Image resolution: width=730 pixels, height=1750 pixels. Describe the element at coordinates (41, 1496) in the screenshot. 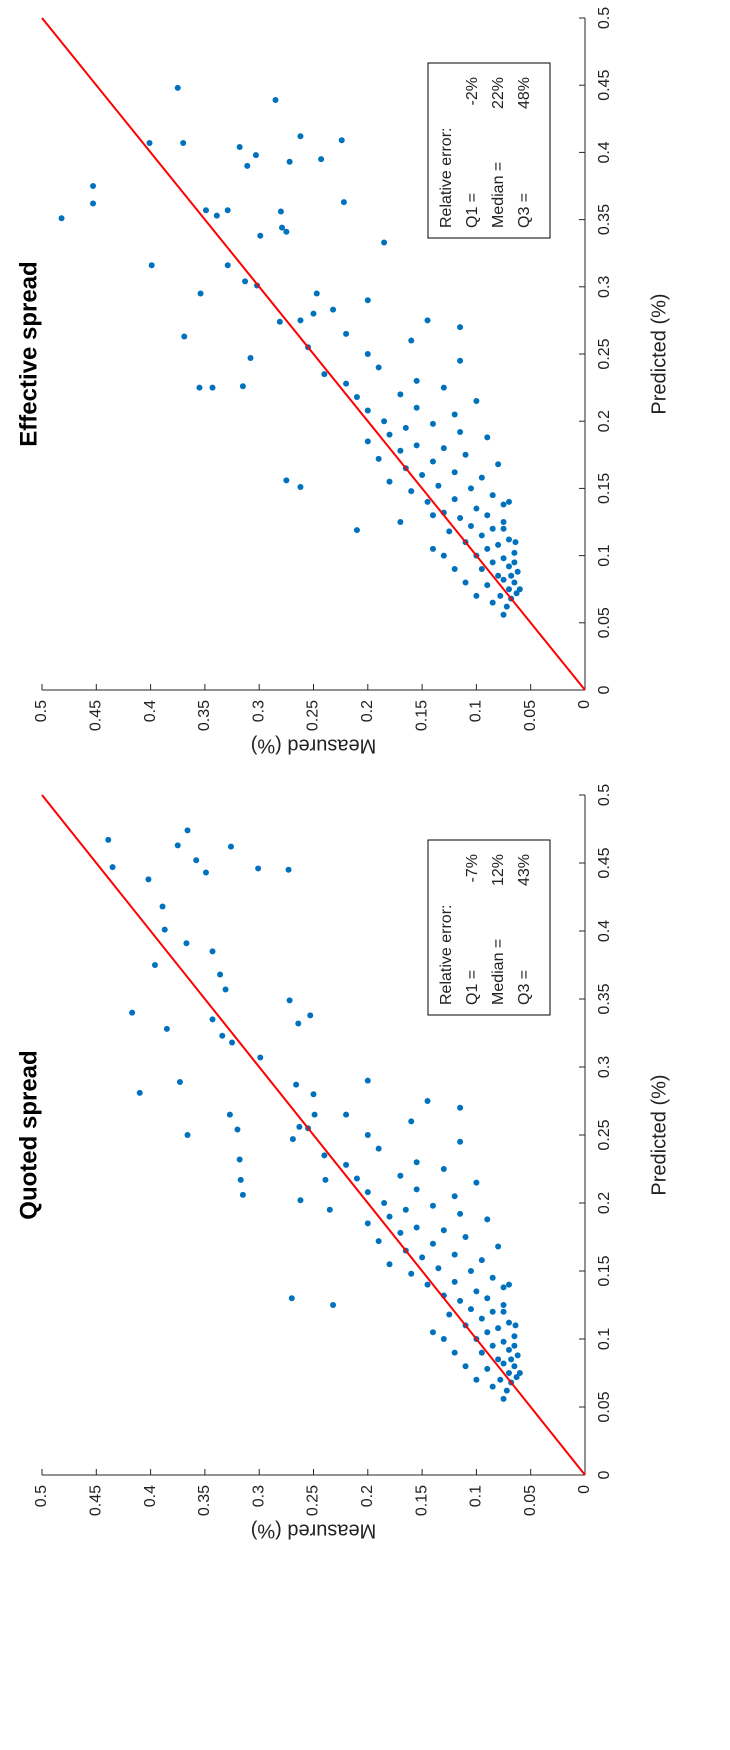

I see `y-tick-label: 0.5` at that location.